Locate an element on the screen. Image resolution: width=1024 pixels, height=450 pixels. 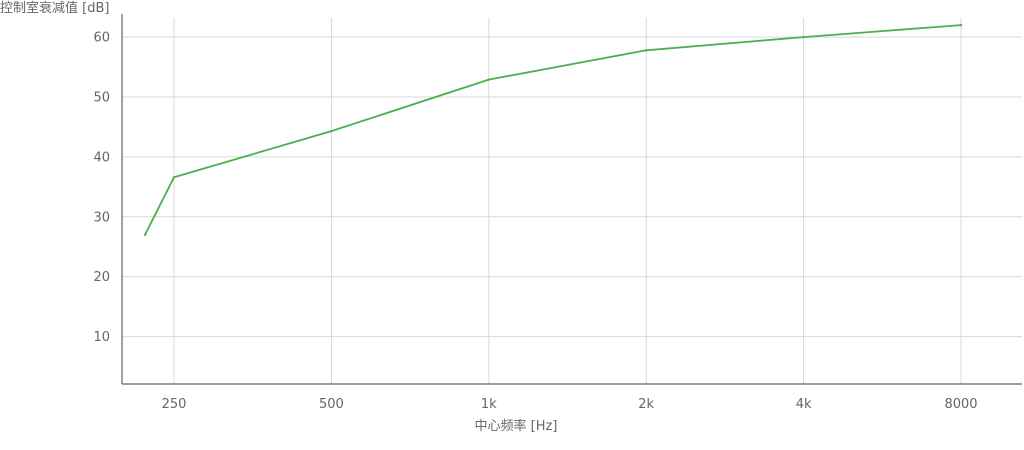
x-tick-label: 8000 is located at coordinates (960, 404).